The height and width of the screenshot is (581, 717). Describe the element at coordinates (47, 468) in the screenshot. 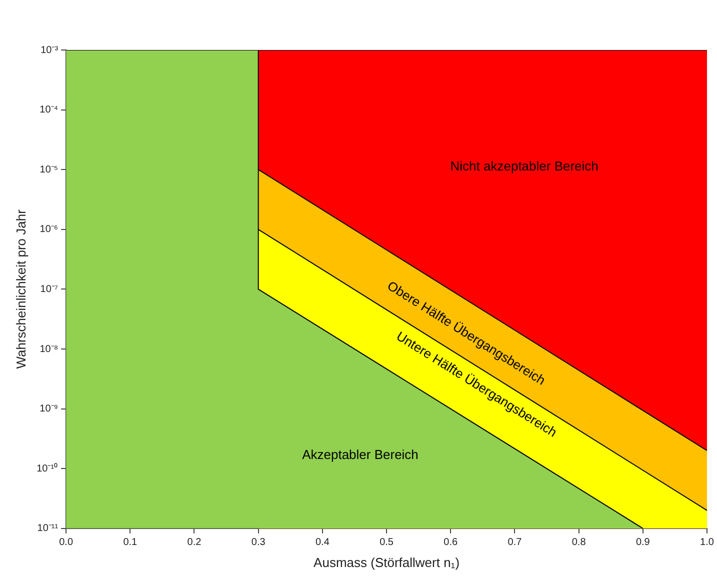

I see `y-tick-label: 10⁻¹⁰` at that location.